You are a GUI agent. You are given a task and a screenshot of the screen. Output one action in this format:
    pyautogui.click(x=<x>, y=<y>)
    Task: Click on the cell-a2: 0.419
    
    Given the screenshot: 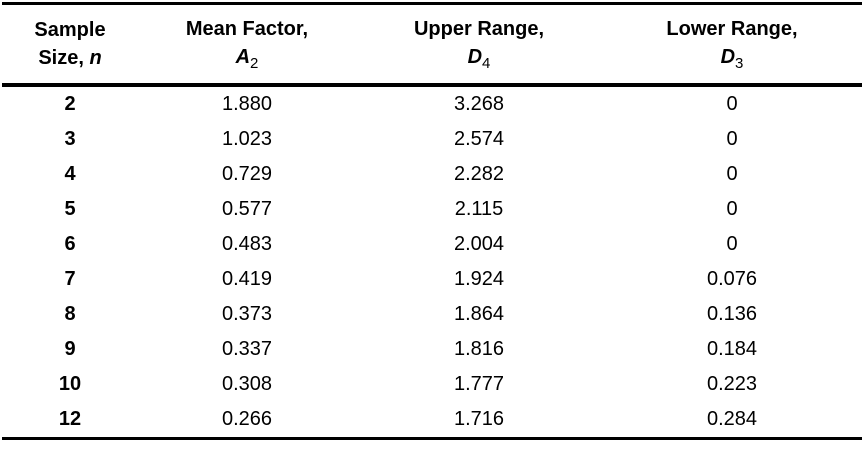 What is the action you would take?
    pyautogui.click(x=247, y=279)
    